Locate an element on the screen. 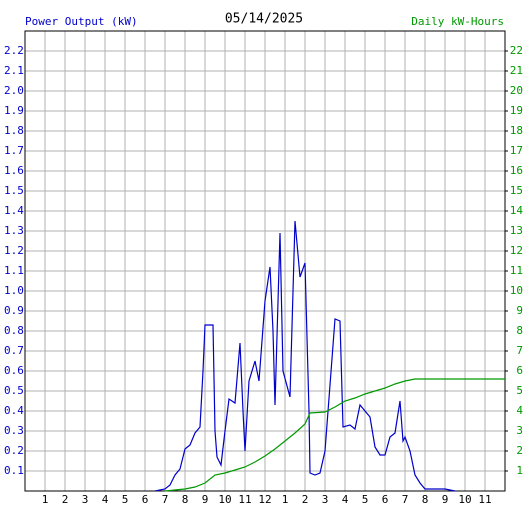 The height and width of the screenshot is (510, 527). y2-tick-label: 14 is located at coordinates (517, 210).